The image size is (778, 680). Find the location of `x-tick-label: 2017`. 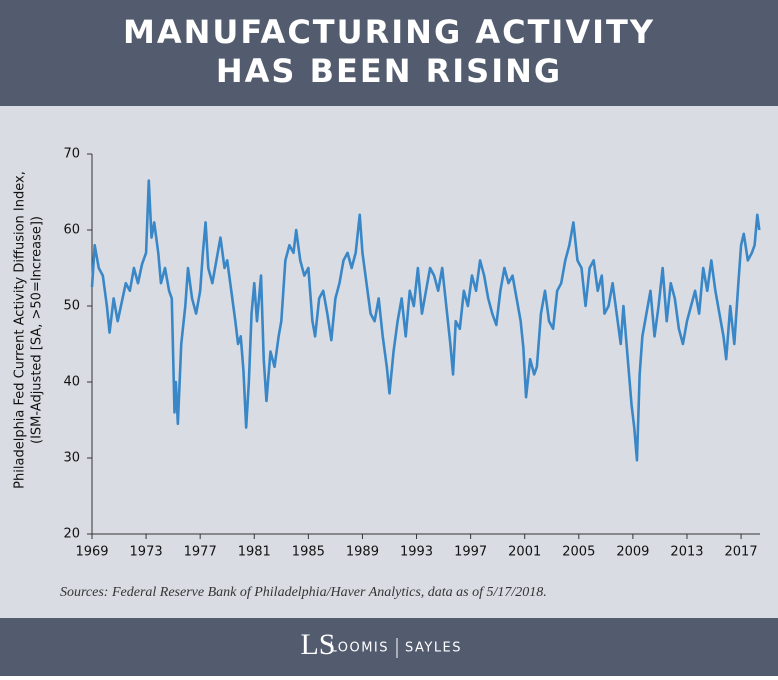

x-tick-label: 2017 is located at coordinates (741, 552).